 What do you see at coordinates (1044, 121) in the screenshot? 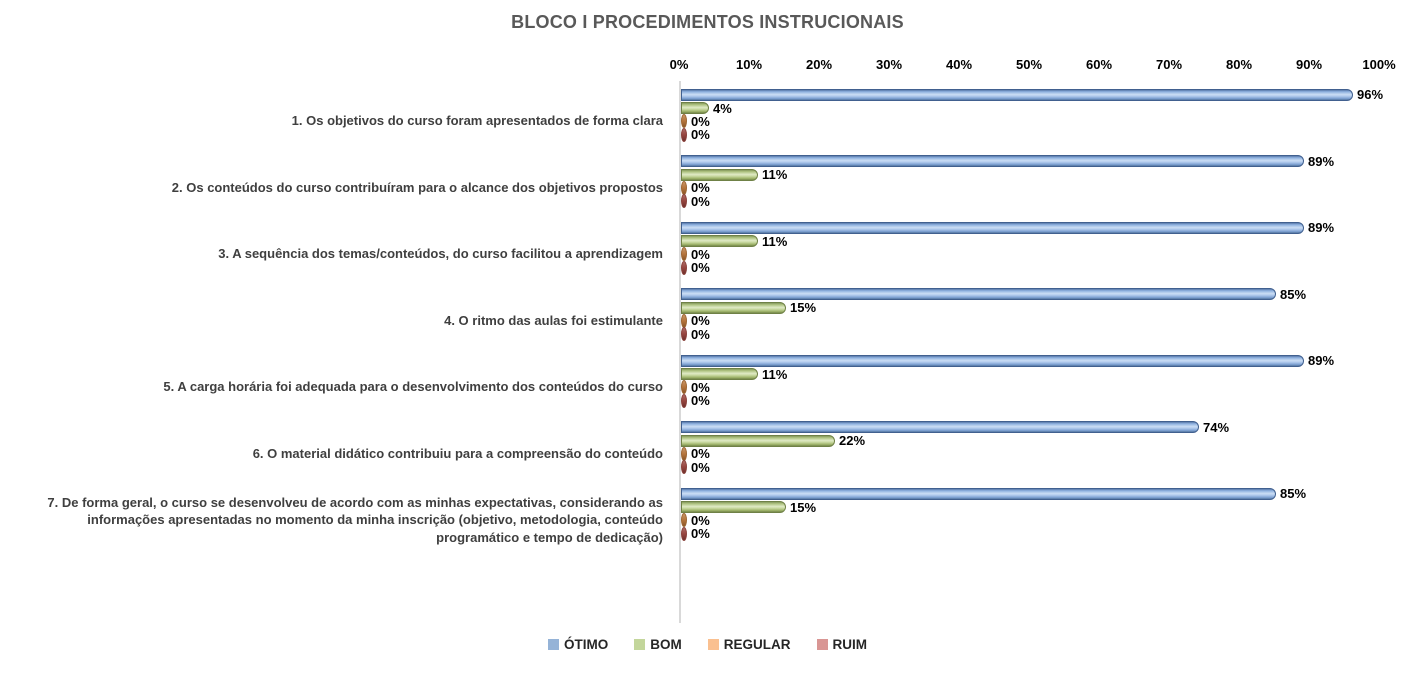
I see `bar-group-1: 96% 4% 0% 0%` at bounding box center [1044, 121].